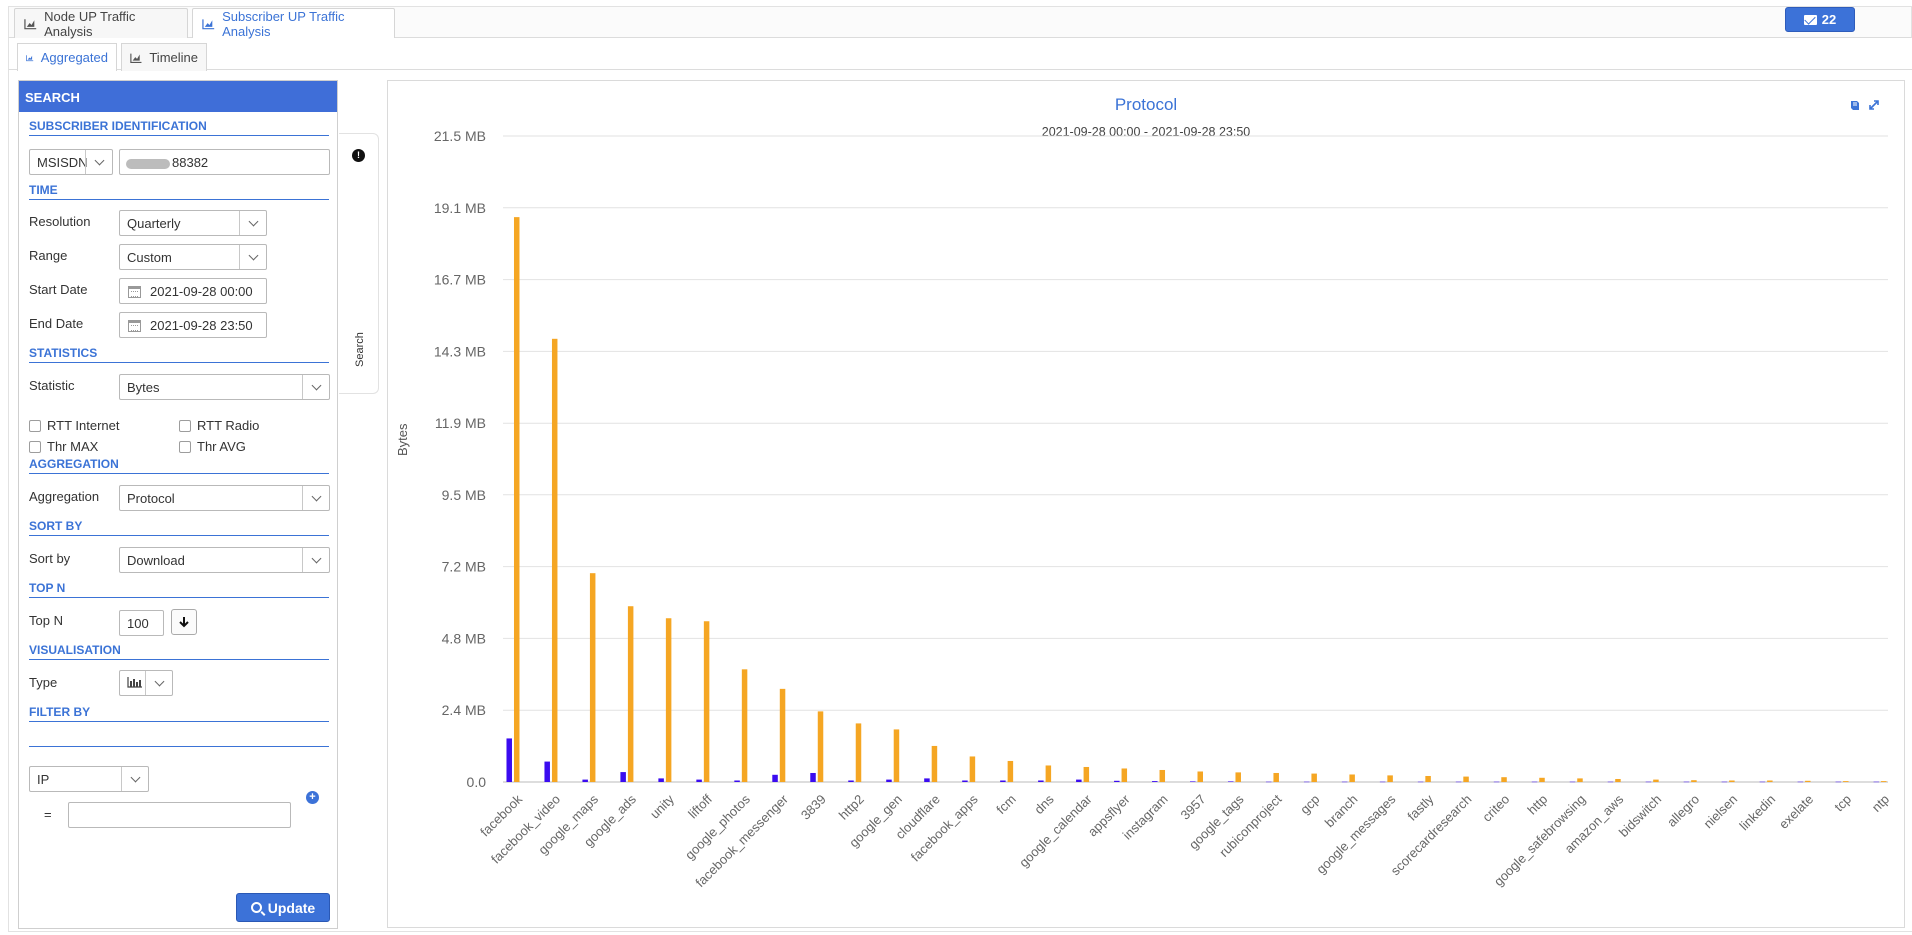 The height and width of the screenshot is (935, 1912). Describe the element at coordinates (460, 351) in the screenshot. I see `y-tick-label: 14.3 MB` at that location.